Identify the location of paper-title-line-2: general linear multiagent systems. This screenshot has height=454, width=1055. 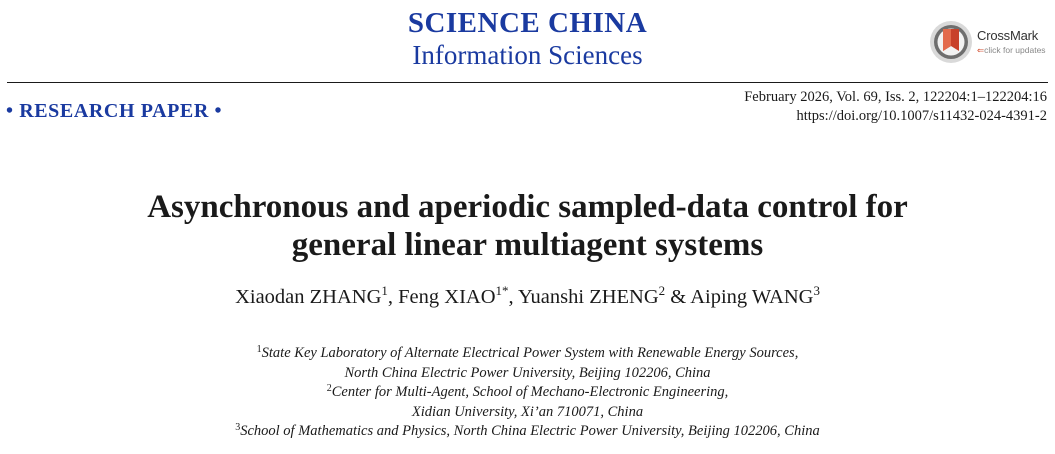
(527, 245).